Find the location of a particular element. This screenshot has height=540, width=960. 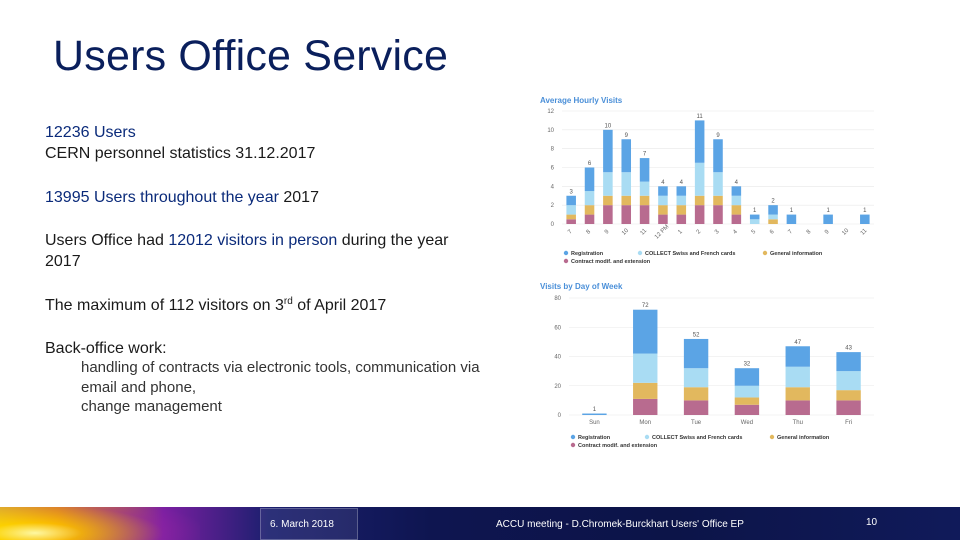

x-tick-label: 9 is located at coordinates (607, 232).